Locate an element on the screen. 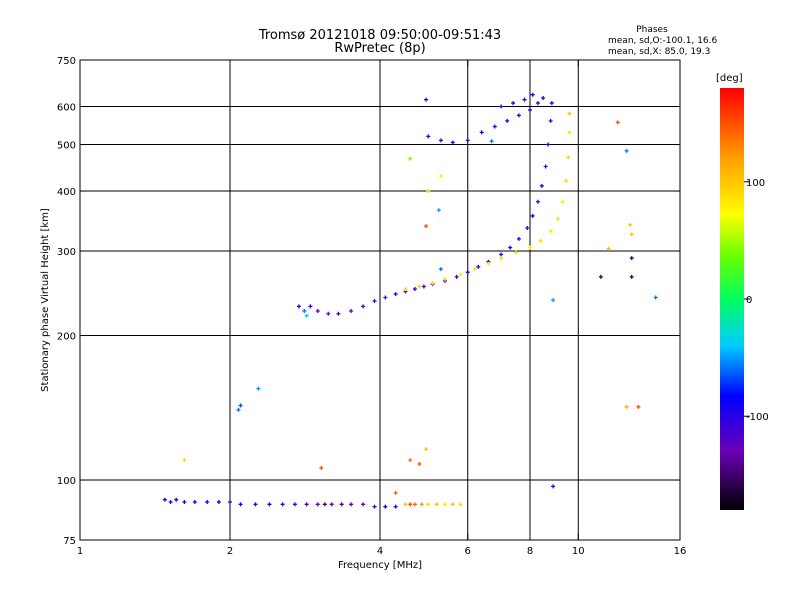 The height and width of the screenshot is (600, 800). y-tick-label: 100 is located at coordinates (66, 481).